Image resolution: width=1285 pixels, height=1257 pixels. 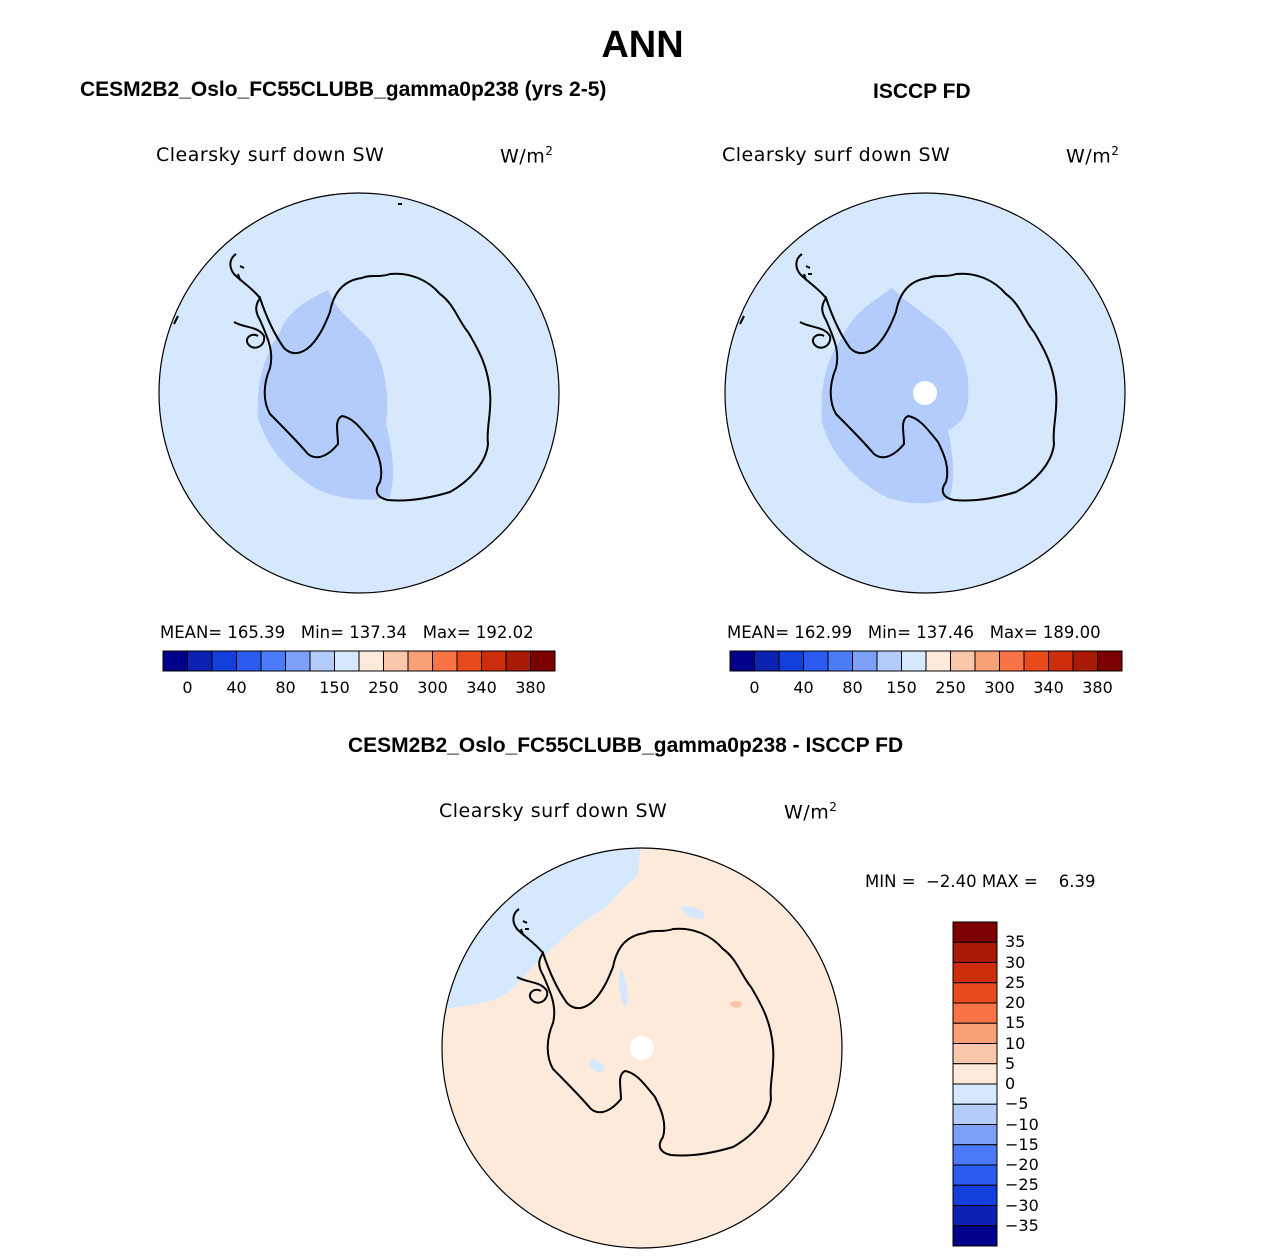 I want to click on colorbar-tick-label: −20, so click(x=1022, y=1164).